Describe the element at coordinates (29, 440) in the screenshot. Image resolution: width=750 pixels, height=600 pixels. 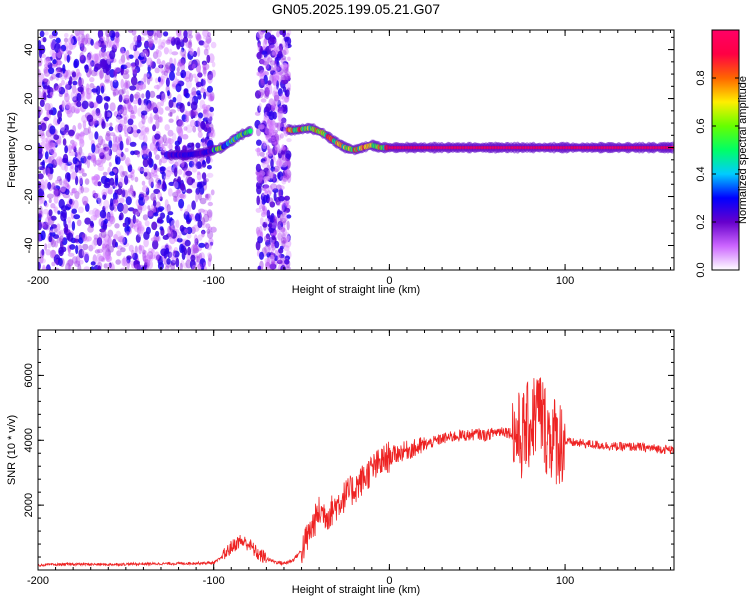
I see `snr-y-tick-label: 4000` at that location.